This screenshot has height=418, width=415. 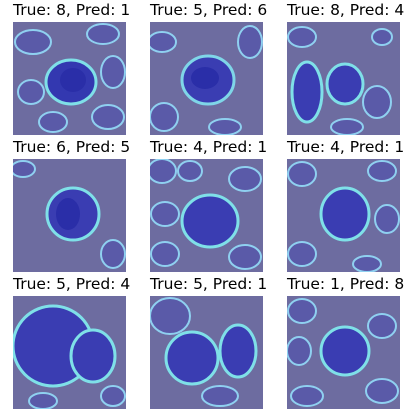 I want to click on panel-1: True: 8, Pred: 1, so click(x=72, y=67).